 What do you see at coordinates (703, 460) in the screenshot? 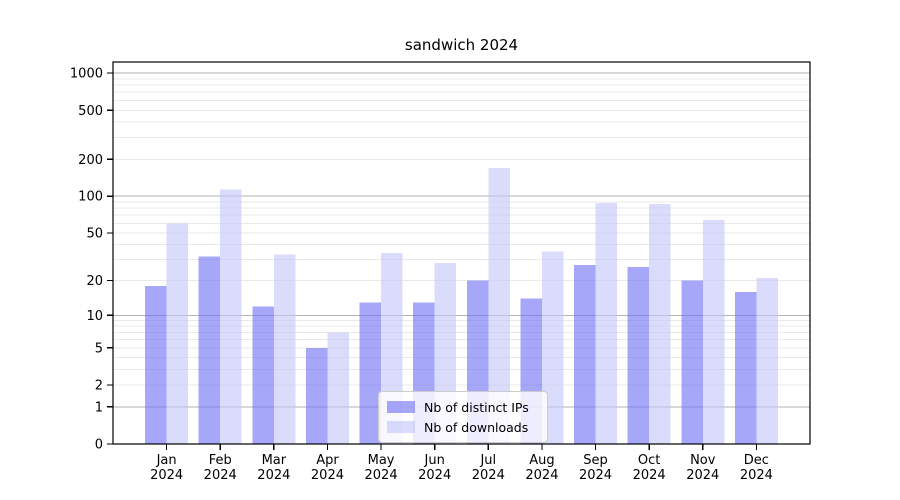
I see `x-tick-label: Nov` at bounding box center [703, 460].